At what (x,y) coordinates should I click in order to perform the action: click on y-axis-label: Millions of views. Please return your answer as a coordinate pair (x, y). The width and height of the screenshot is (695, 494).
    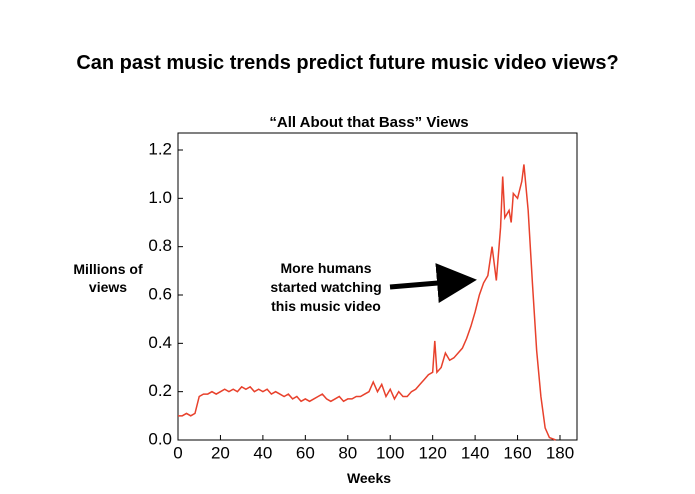
    Looking at the image, I should click on (108, 278).